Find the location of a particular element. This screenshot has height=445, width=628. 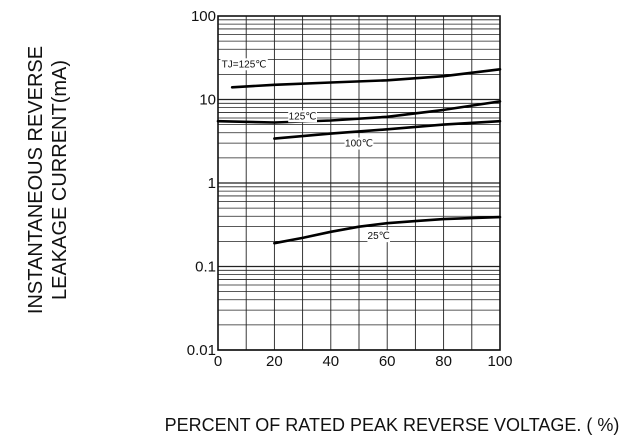

x-tick-label: 100 is located at coordinates (499, 361).